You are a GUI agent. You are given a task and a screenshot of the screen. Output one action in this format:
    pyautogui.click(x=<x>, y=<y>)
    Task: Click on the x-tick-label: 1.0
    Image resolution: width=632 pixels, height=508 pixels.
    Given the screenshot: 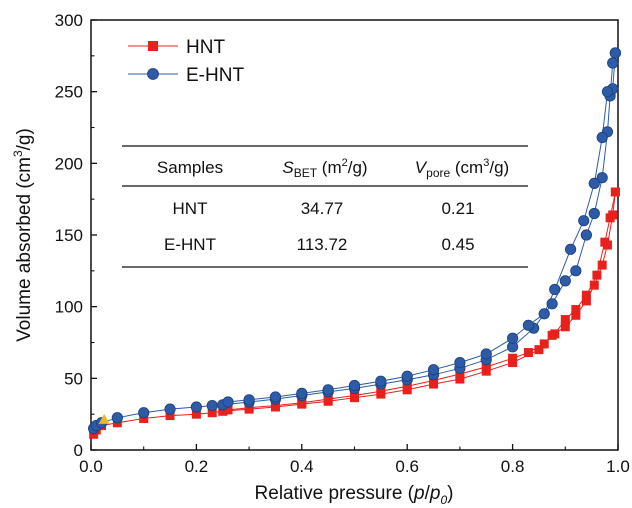 What is the action you would take?
    pyautogui.click(x=618, y=466)
    